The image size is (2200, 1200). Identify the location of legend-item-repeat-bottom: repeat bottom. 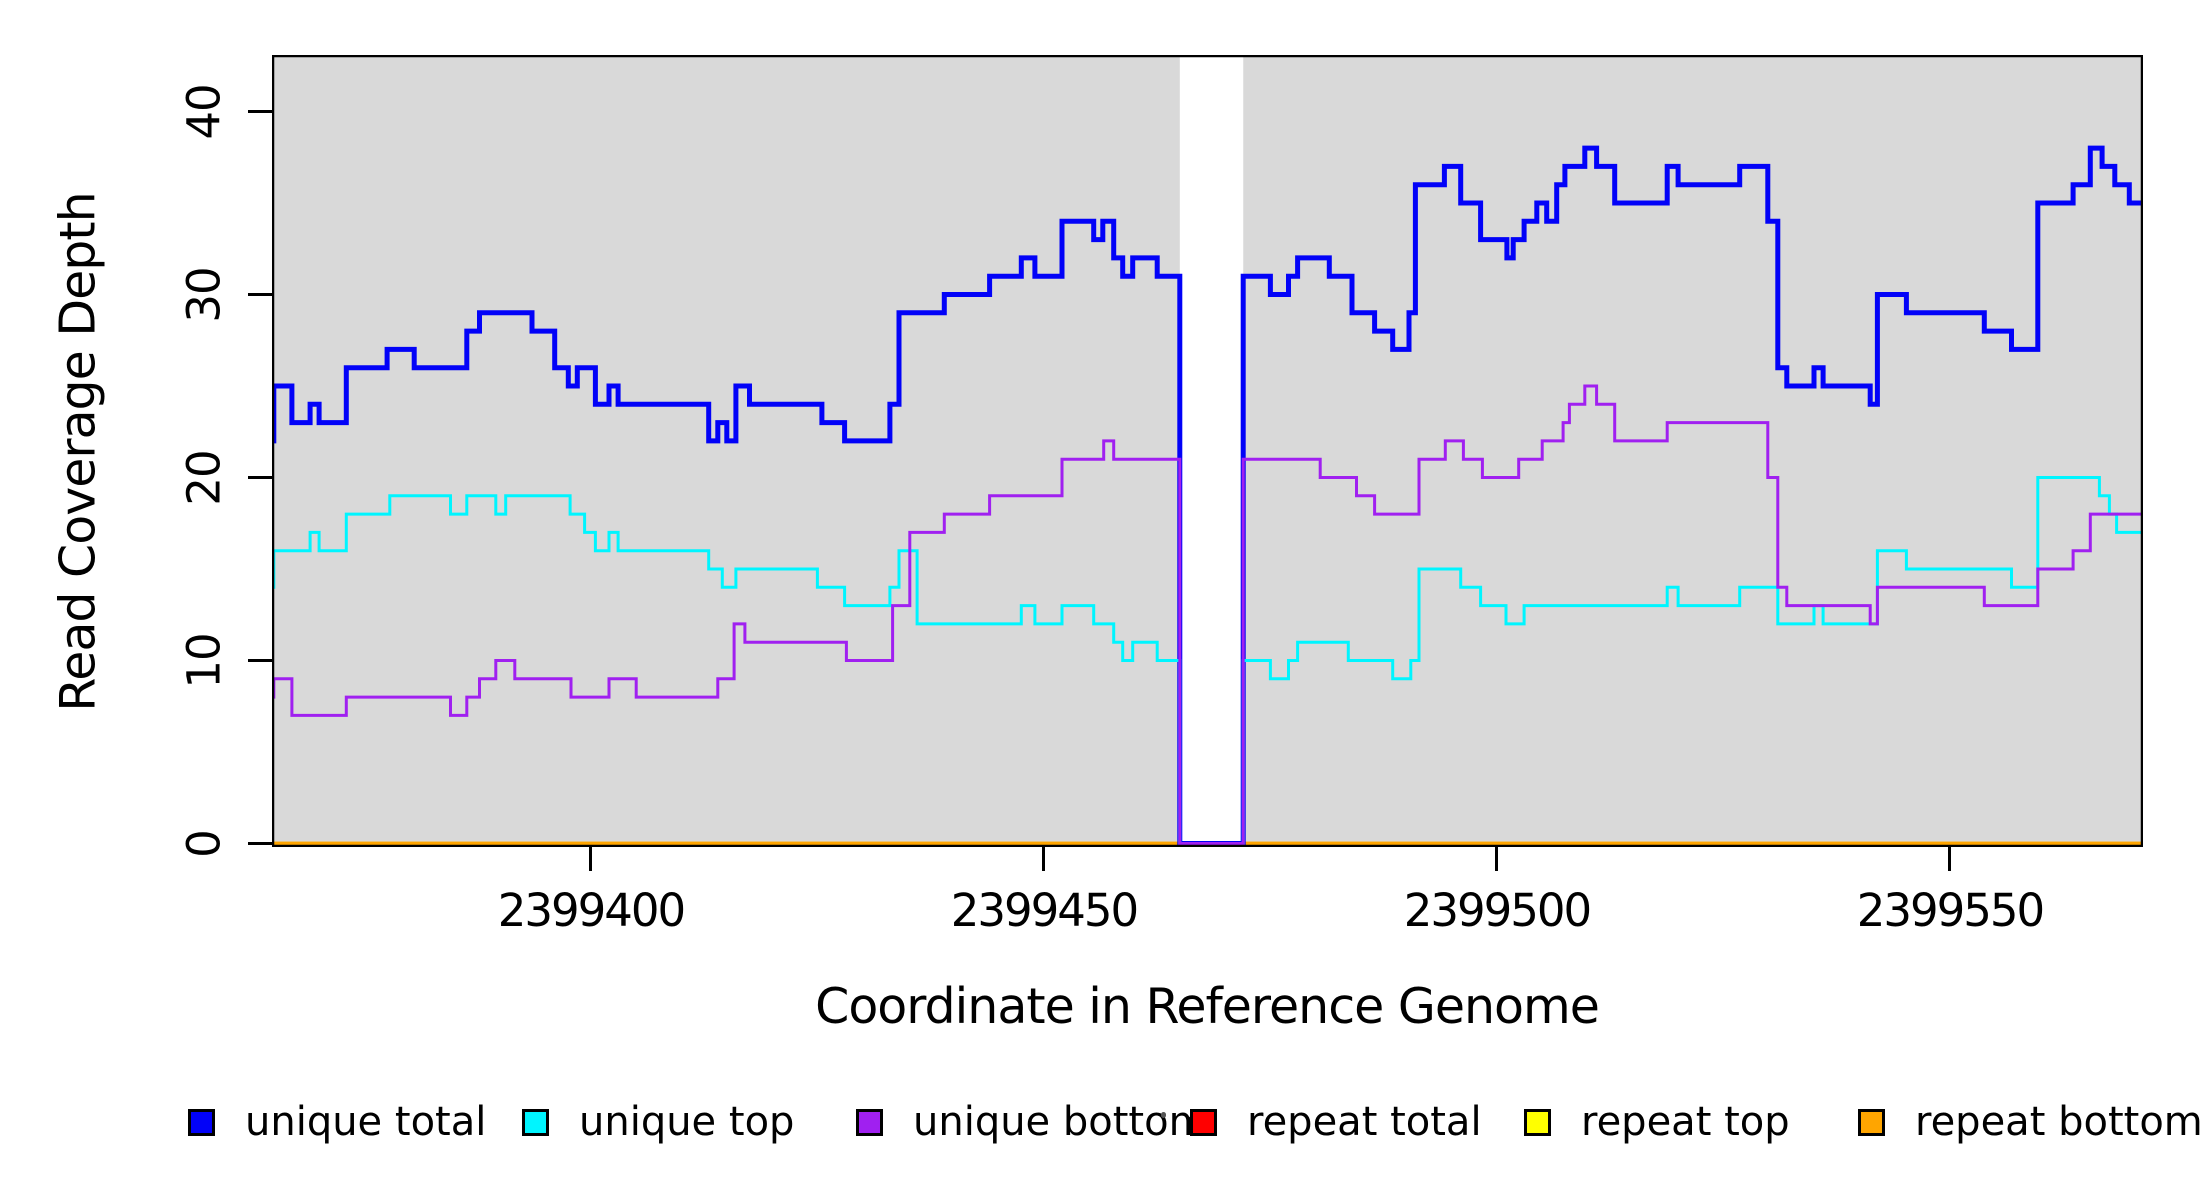
(2029, 1122).